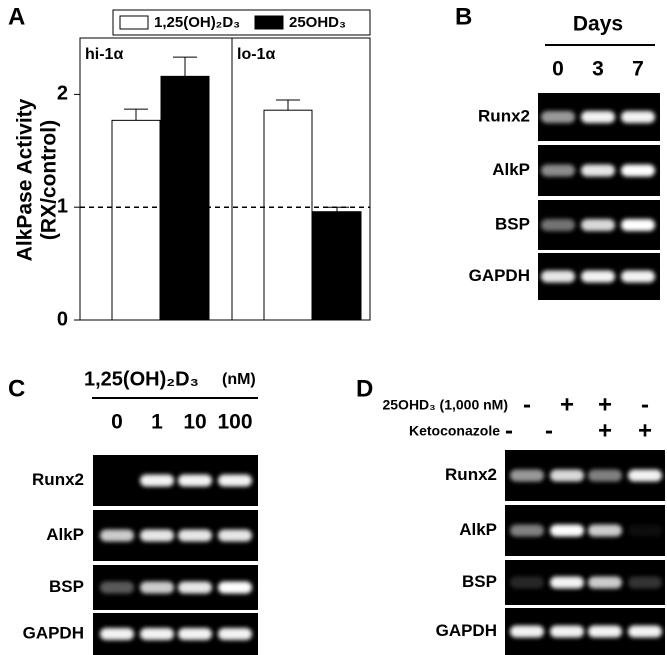 The height and width of the screenshot is (655, 667). What do you see at coordinates (141, 379) in the screenshot?
I see `gel-header: 1,25(OH)₂D₃` at bounding box center [141, 379].